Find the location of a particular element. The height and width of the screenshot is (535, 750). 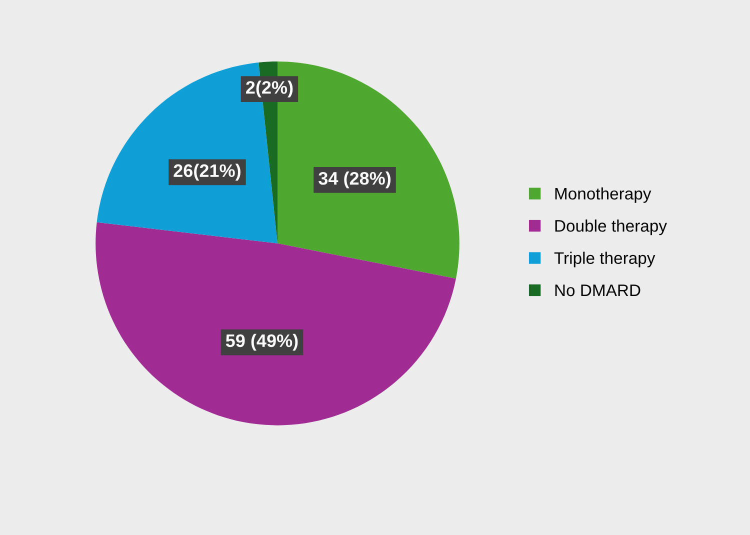

legend-label: Double therapy is located at coordinates (611, 228).